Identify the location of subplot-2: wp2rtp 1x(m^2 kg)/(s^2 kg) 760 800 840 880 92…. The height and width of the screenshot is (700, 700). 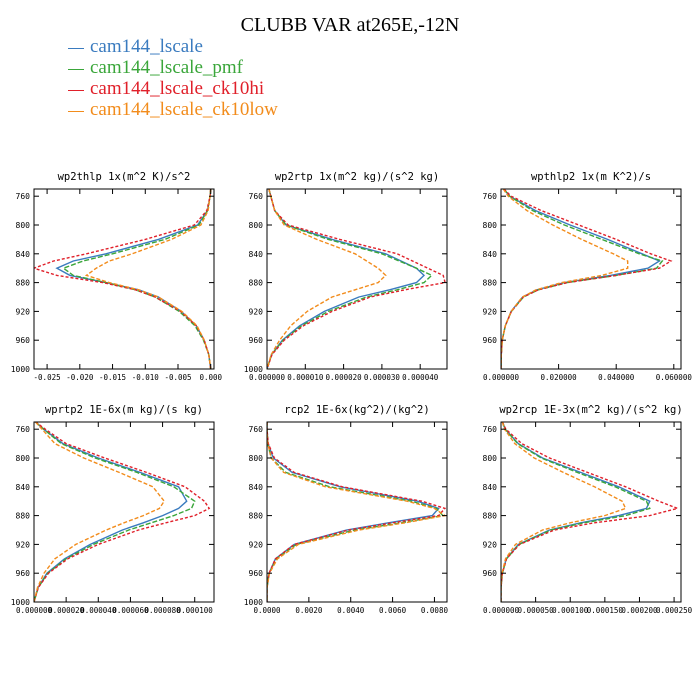
(346, 276).